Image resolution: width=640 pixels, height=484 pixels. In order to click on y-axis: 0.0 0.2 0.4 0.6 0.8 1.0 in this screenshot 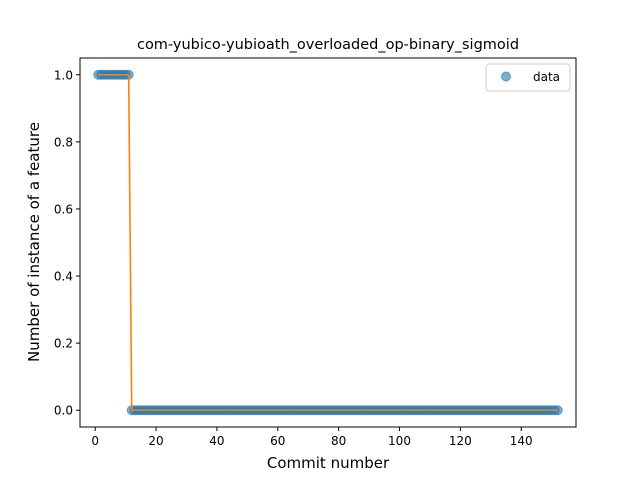, I will do `click(67, 243)`.